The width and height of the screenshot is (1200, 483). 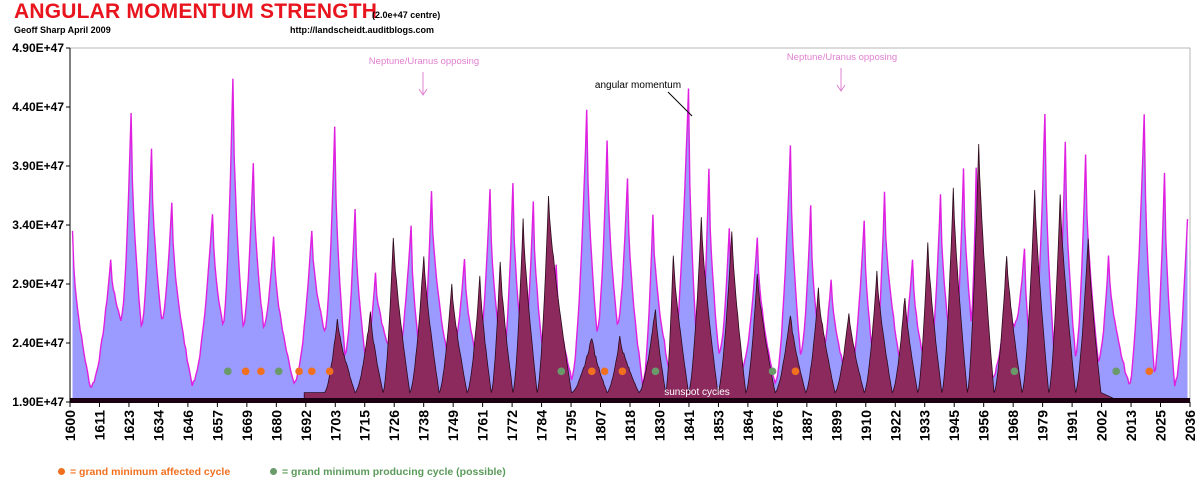 I want to click on source-url: http://landscheidt.auditblogs.com, so click(x=362, y=30).